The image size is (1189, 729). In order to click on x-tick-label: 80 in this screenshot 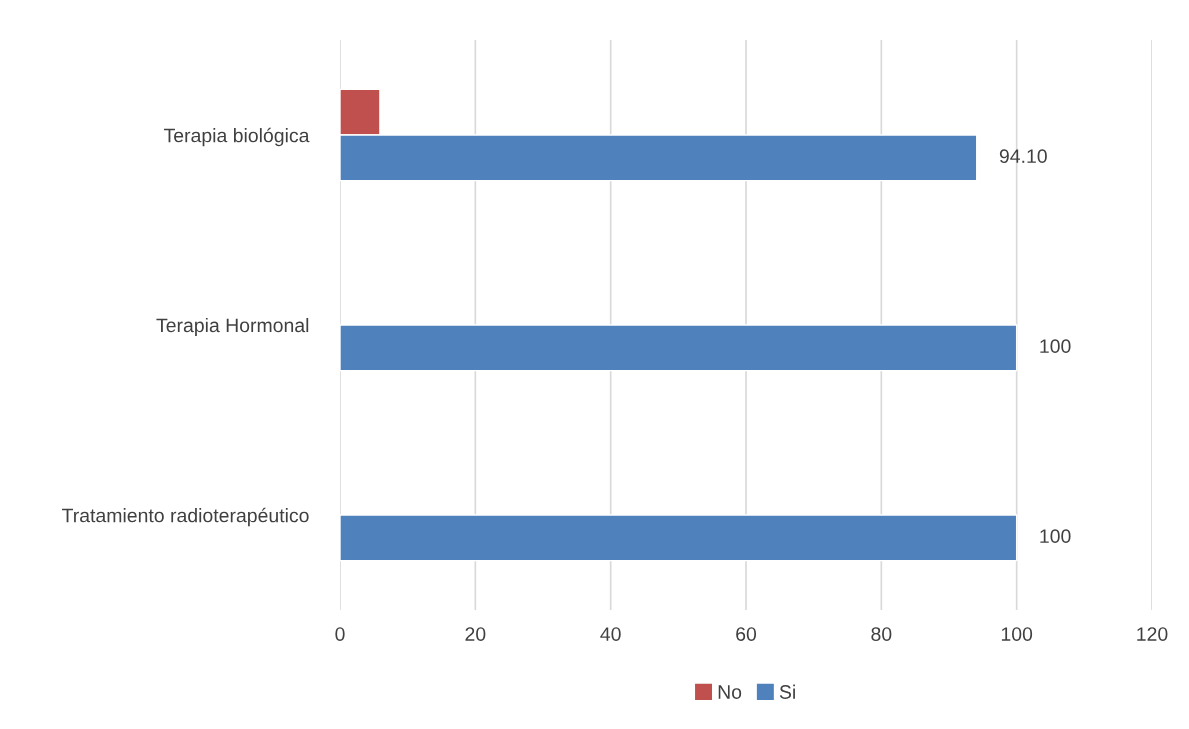, I will do `click(881, 634)`.